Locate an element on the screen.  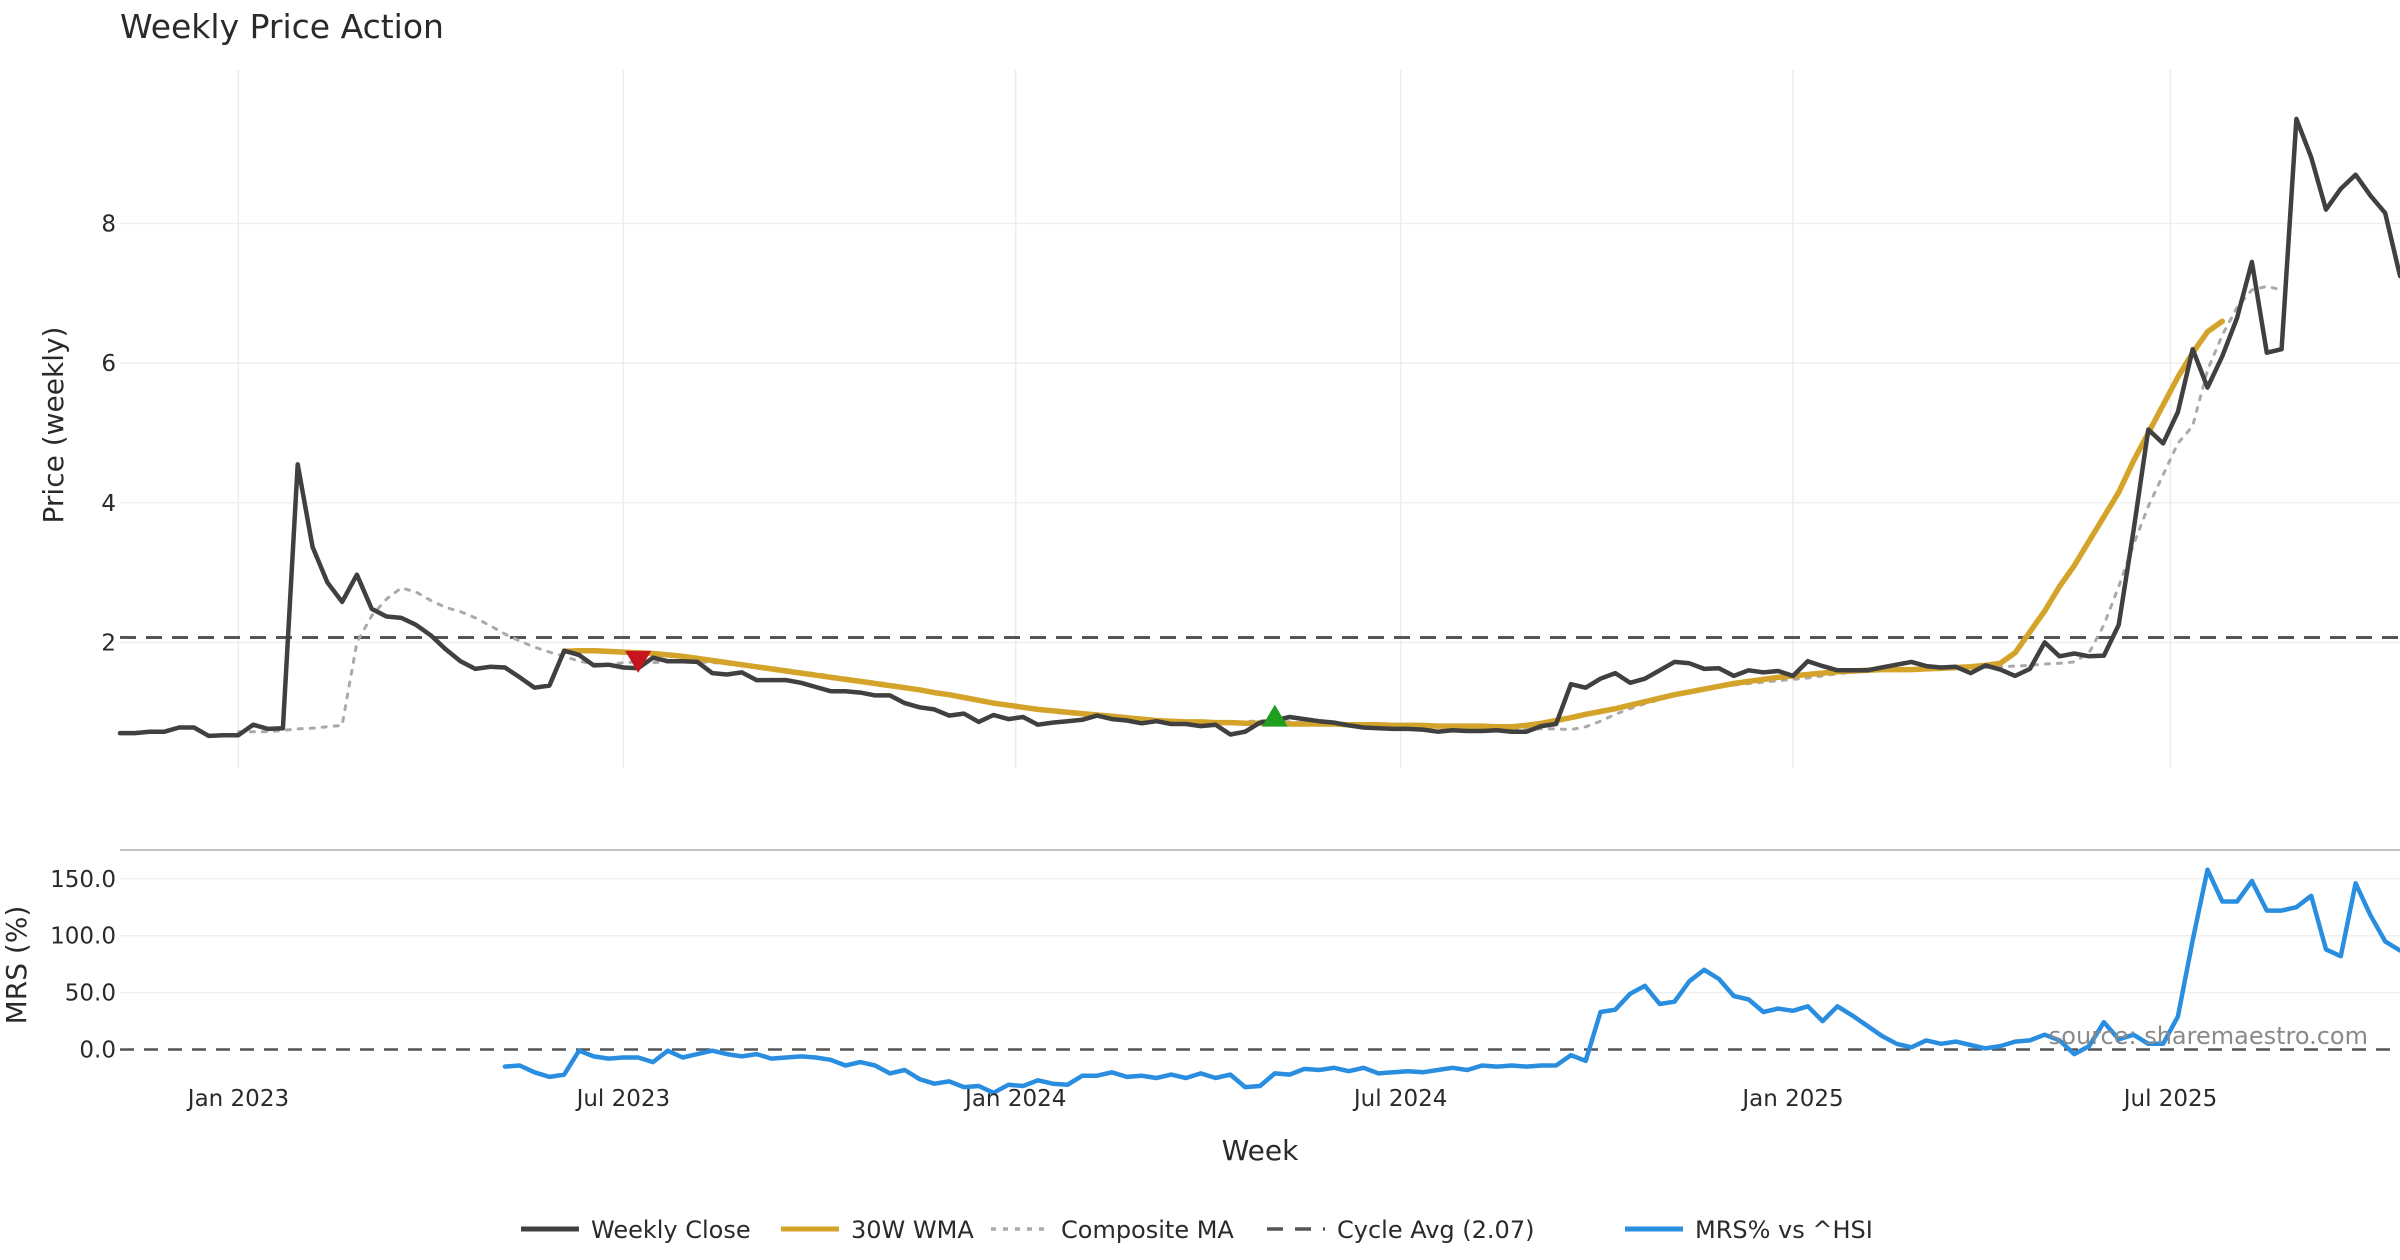
mrs-y-tick-label: 150.0 is located at coordinates (83, 880).